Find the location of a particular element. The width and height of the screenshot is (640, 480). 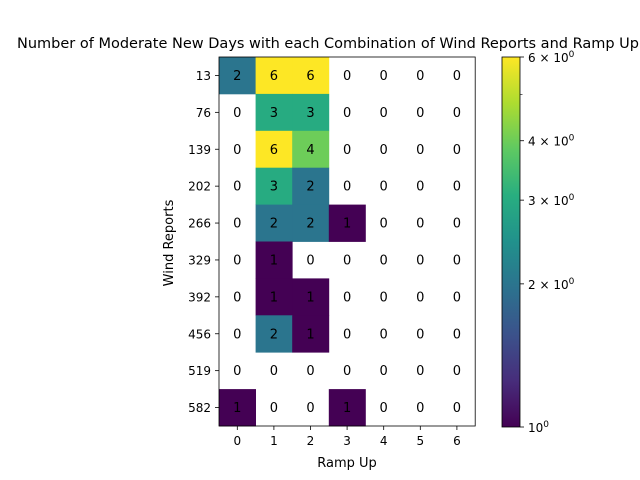

x-tick-label: 0 is located at coordinates (237, 441).